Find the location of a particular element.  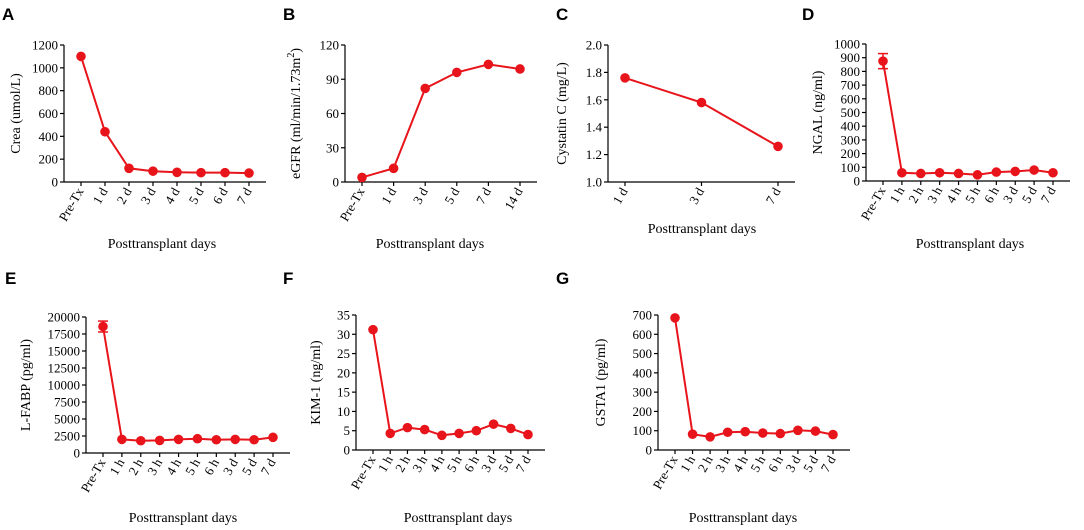

y-axis-title: Crea (umol/L) is located at coordinates (16, 113).